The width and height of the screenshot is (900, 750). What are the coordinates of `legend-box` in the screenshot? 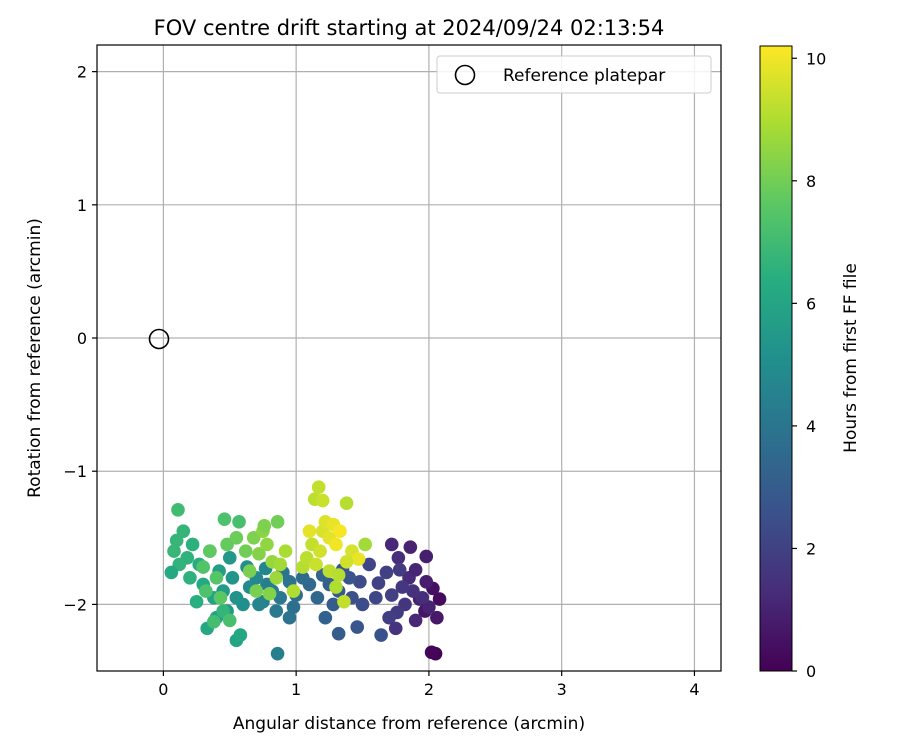 It's located at (574, 74).